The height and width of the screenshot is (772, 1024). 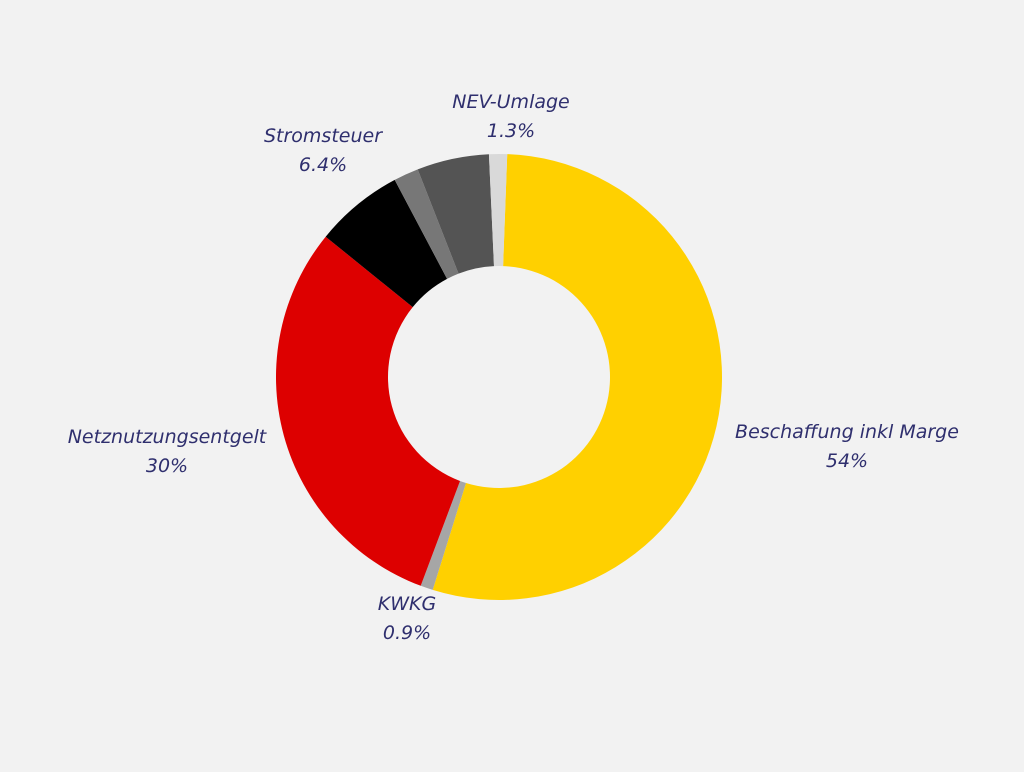 I want to click on slice-stromsteuer, so click(x=386, y=243).